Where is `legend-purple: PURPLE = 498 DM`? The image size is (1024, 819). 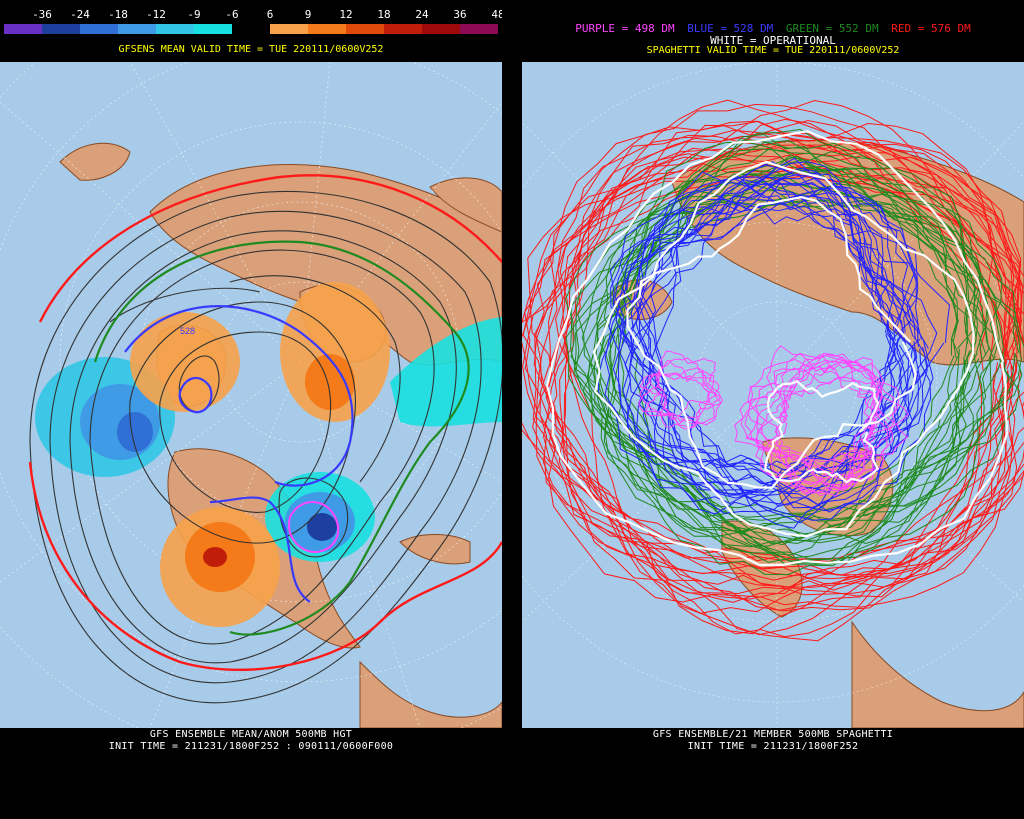 legend-purple: PURPLE = 498 DM is located at coordinates (625, 28).